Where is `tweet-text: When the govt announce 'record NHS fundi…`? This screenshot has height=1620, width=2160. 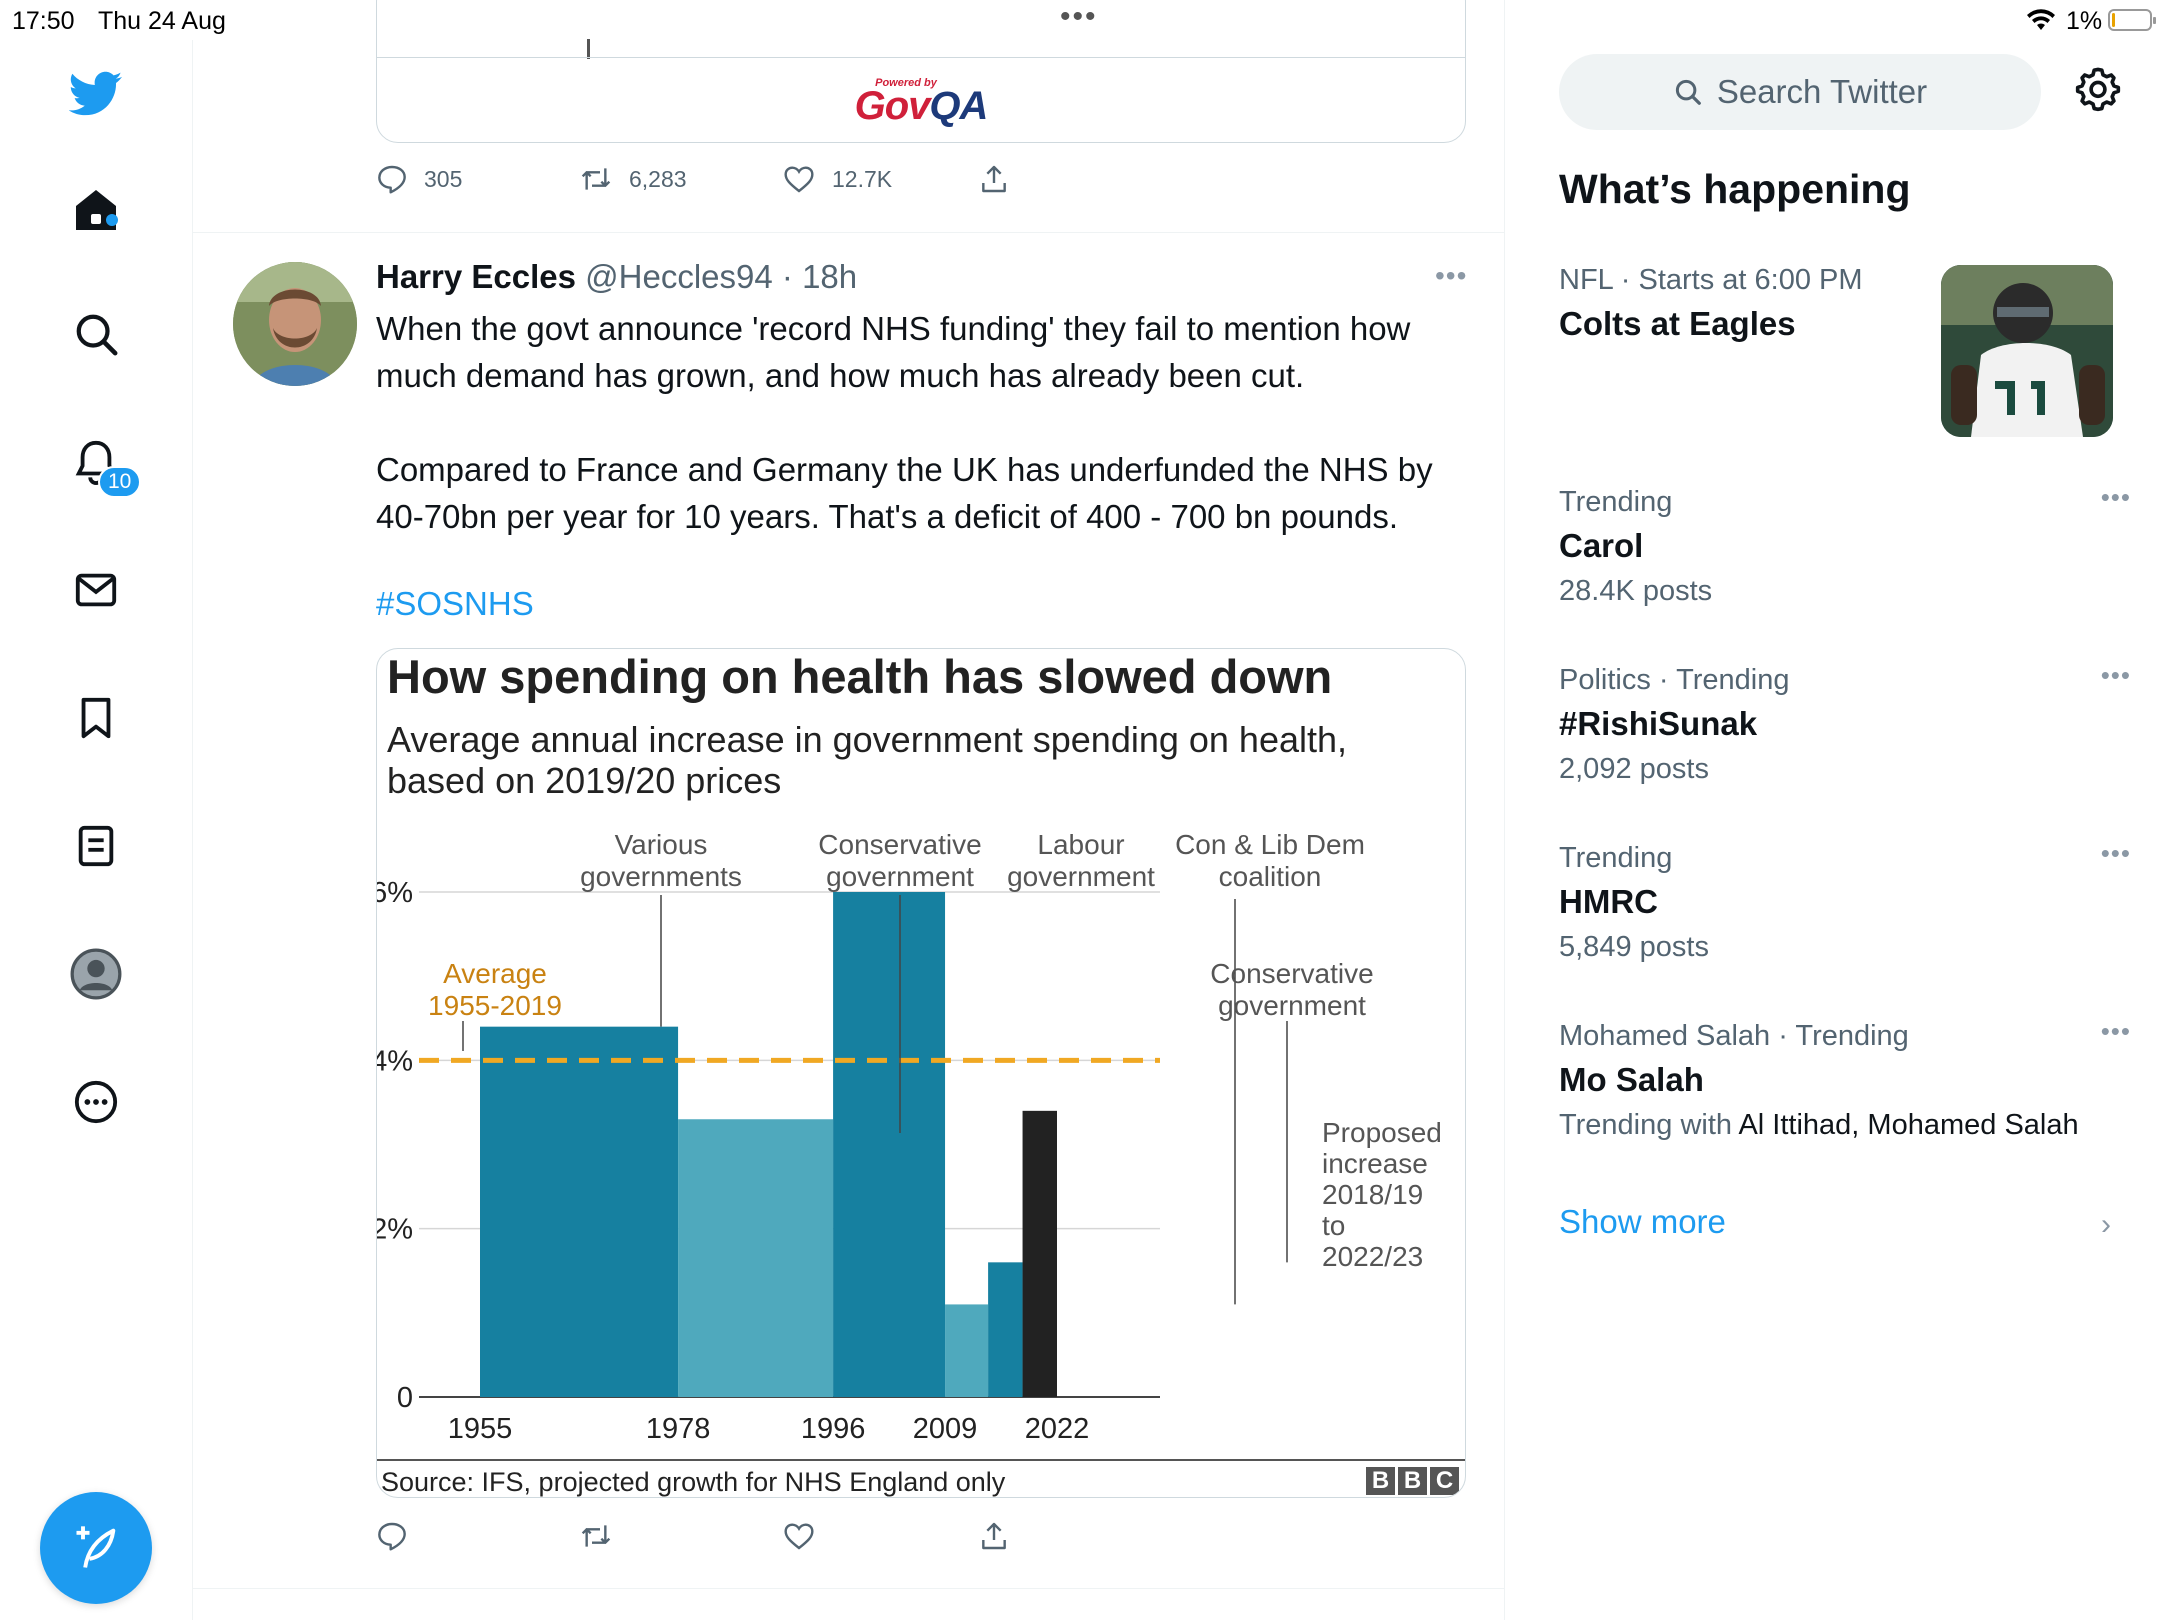 tweet-text: When the govt announce 'record NHS fundi… is located at coordinates (904, 422).